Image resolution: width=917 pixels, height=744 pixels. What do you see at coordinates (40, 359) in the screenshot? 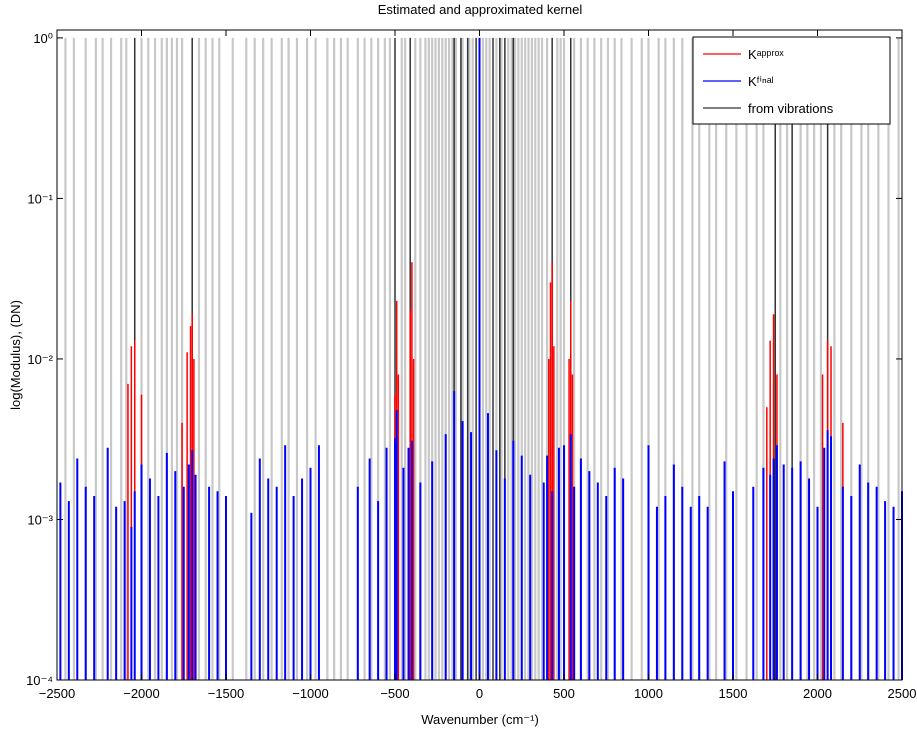
I see `y-tick-label: 10⁻²` at bounding box center [40, 359].